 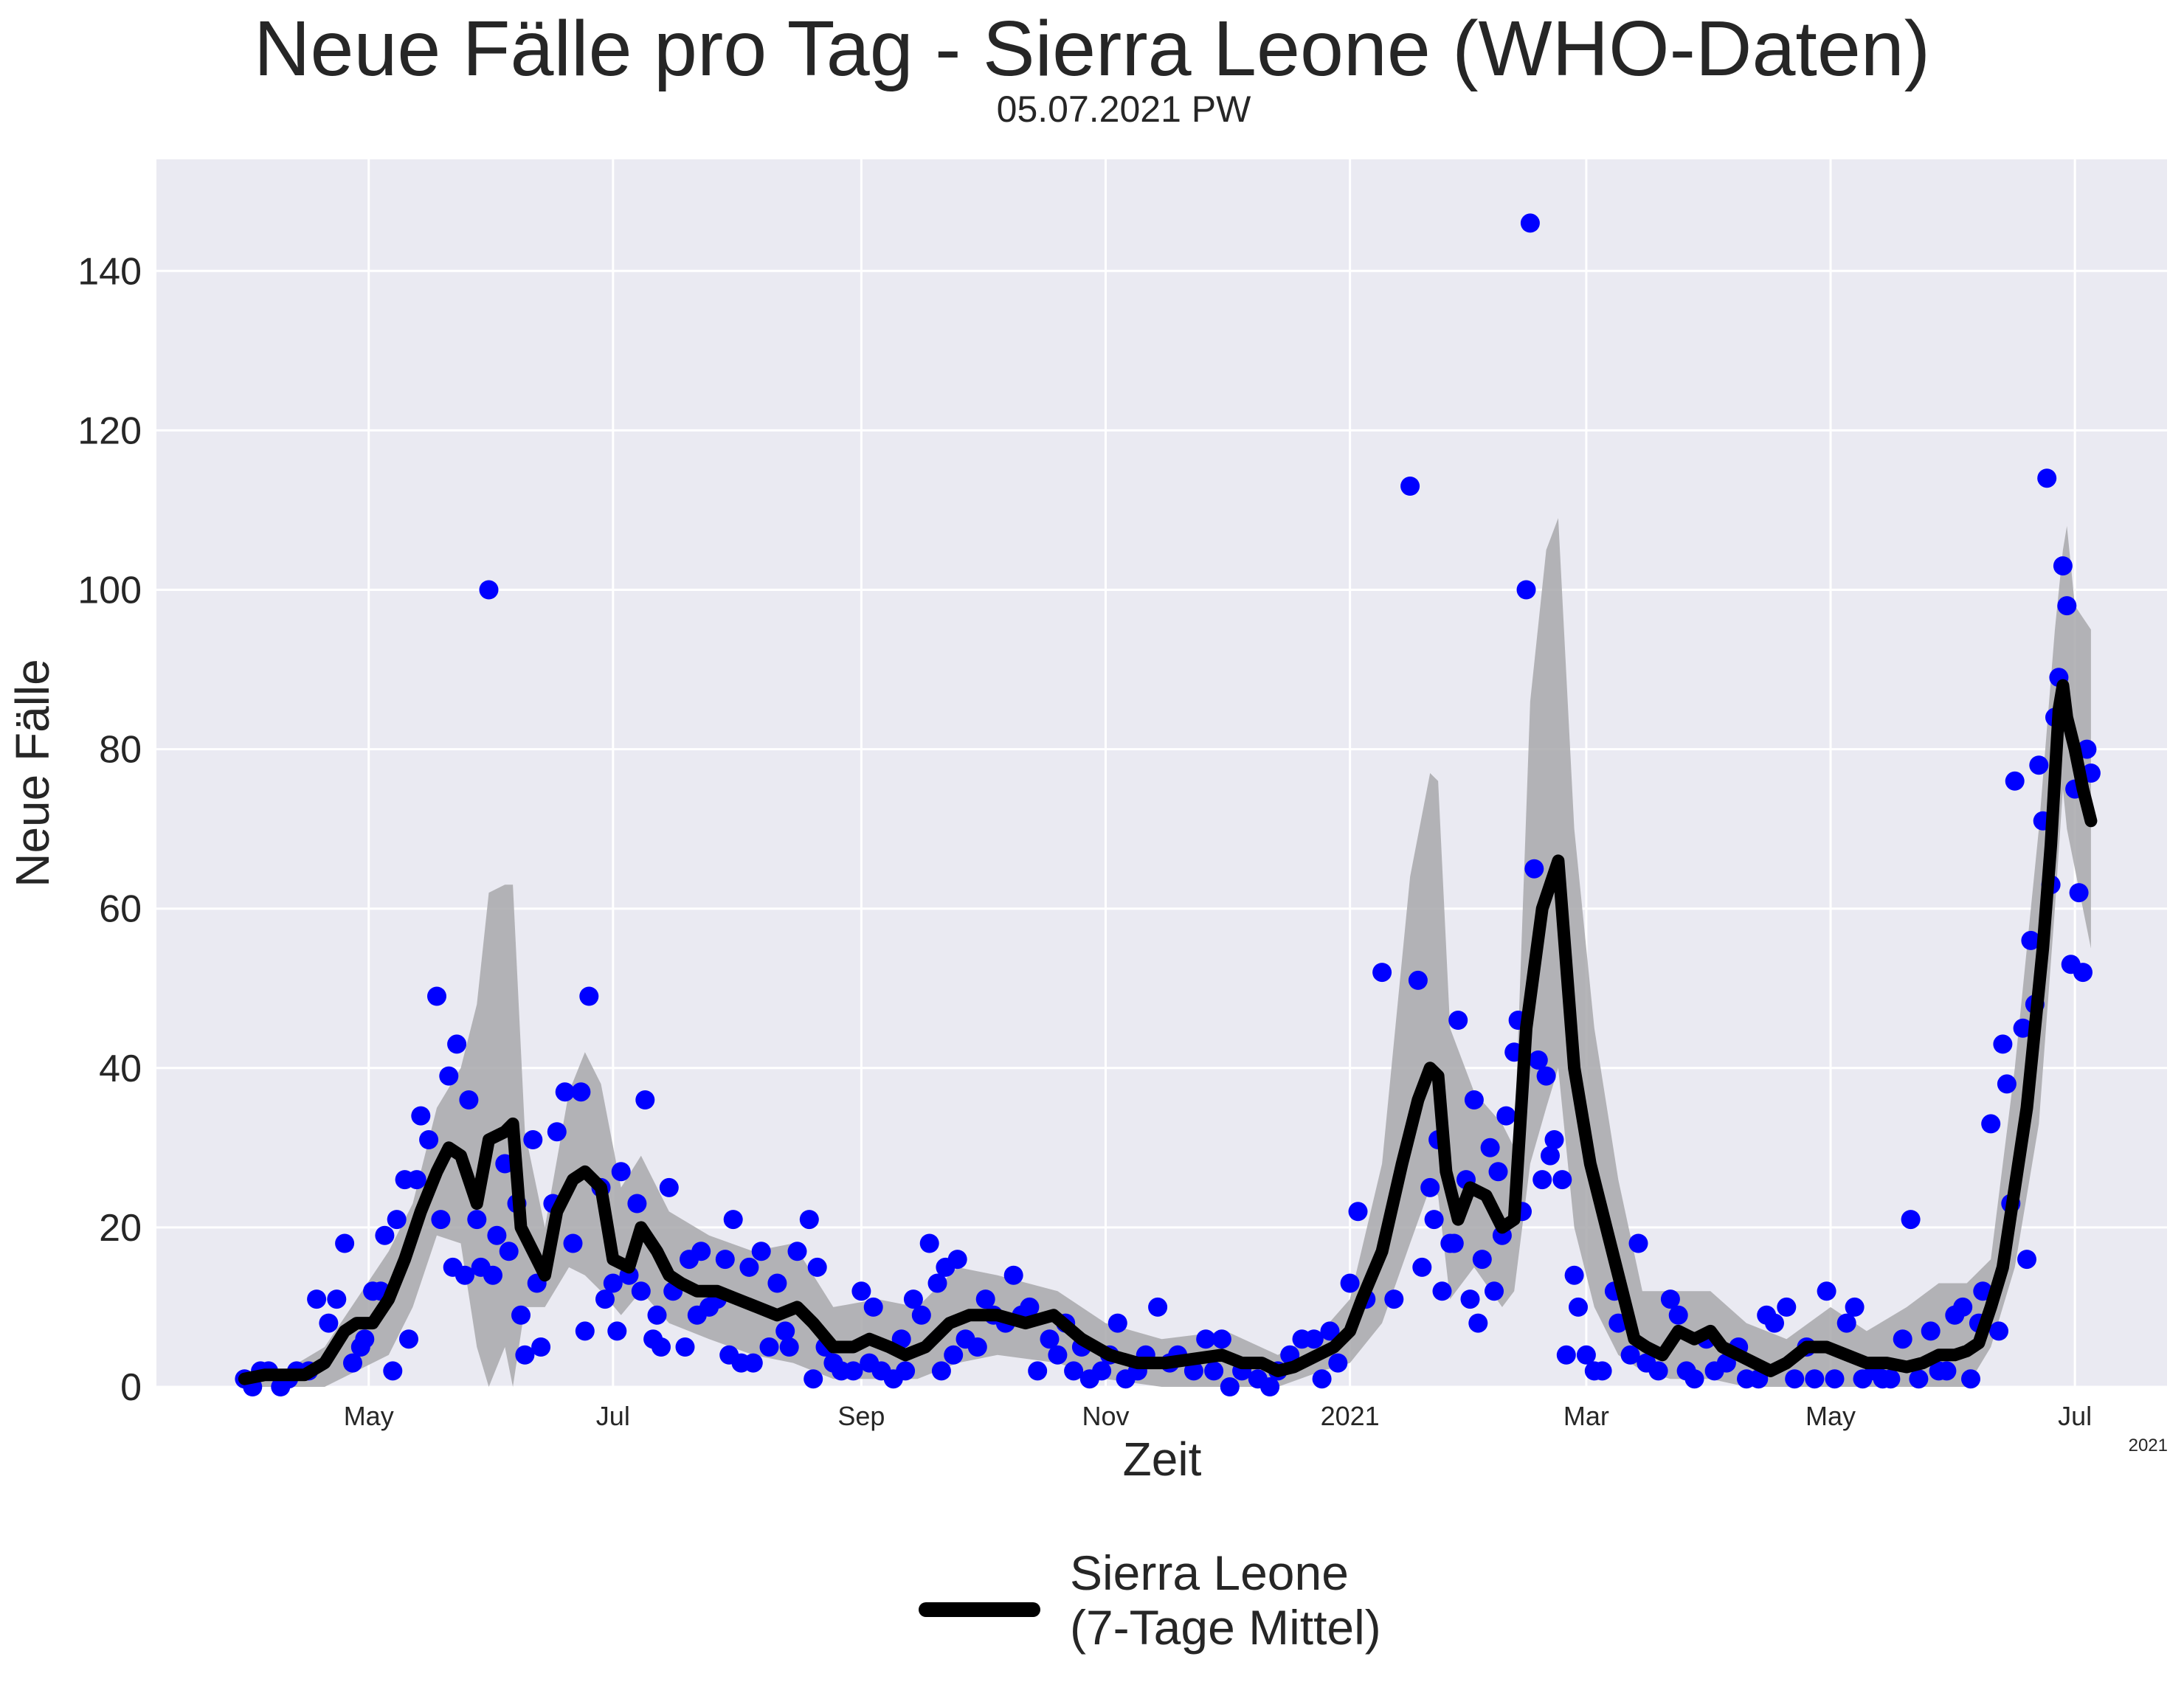 I want to click on x-tick-label: May, so click(x=369, y=1416).